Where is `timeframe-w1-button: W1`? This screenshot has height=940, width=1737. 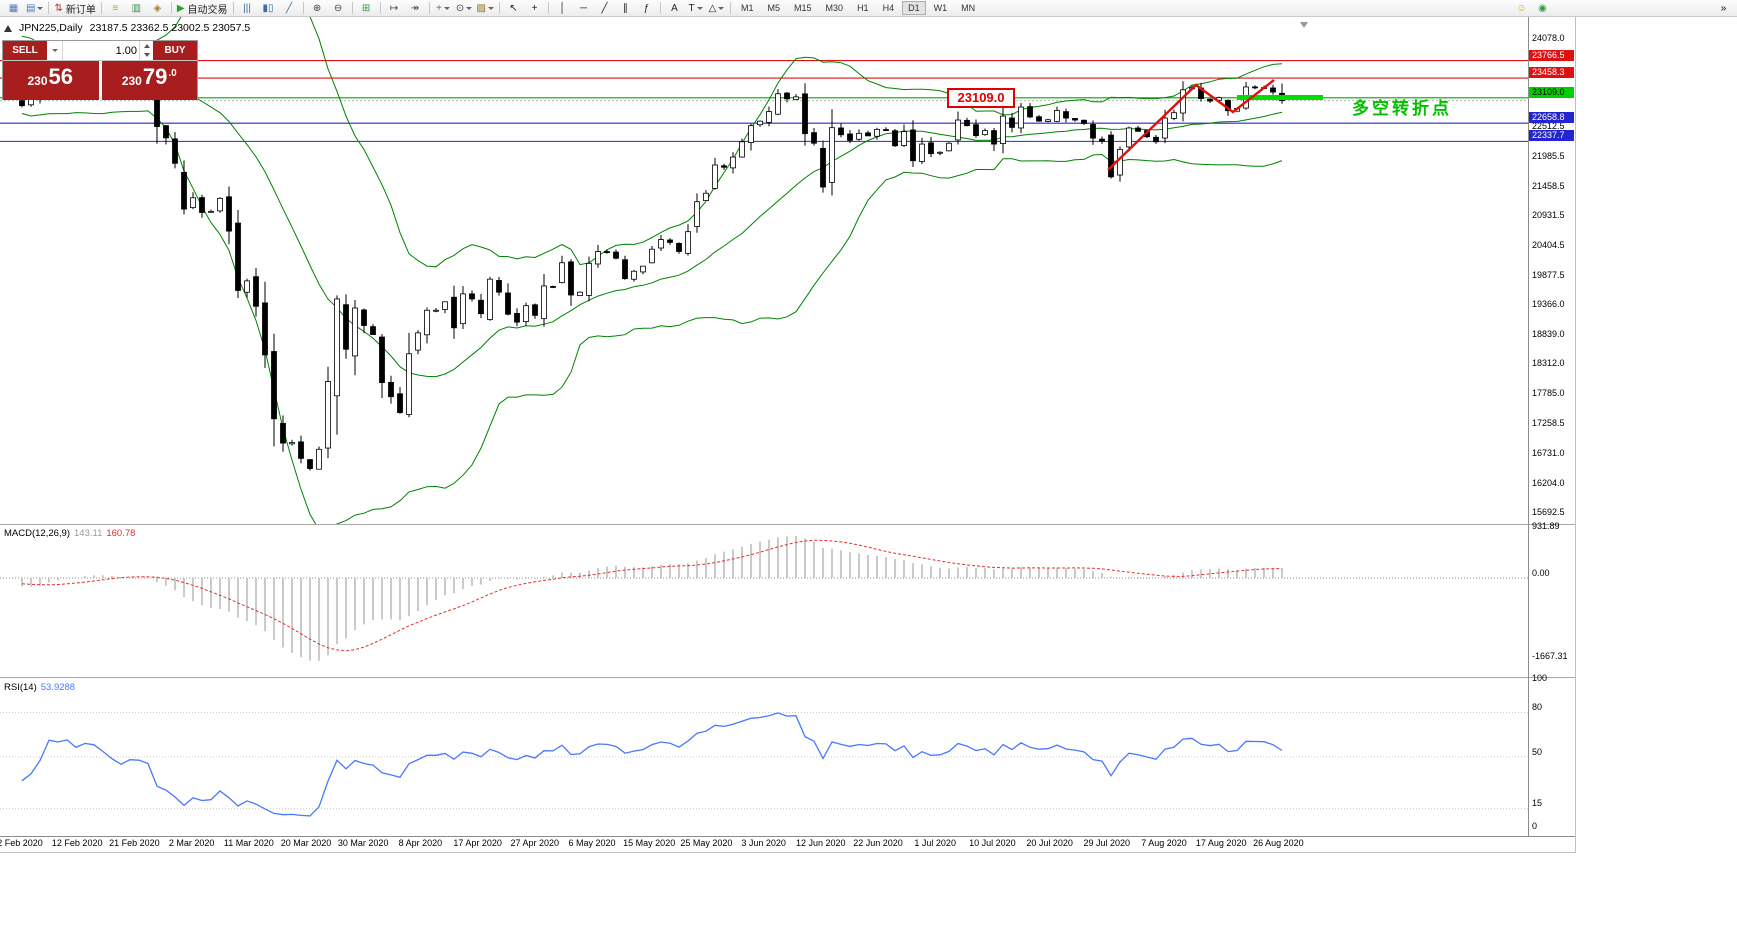
timeframe-w1-button: W1 is located at coordinates (940, 8).